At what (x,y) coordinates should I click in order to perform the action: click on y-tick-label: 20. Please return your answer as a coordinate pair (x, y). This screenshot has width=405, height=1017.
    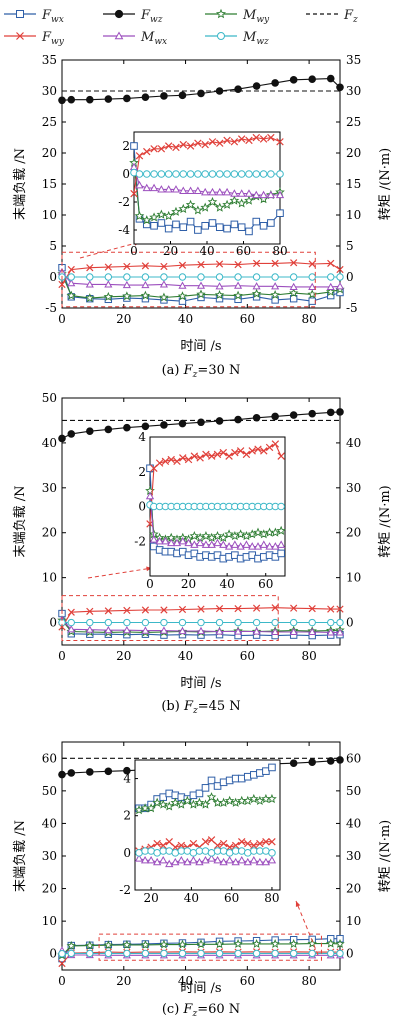
    Looking at the image, I should click on (49, 153).